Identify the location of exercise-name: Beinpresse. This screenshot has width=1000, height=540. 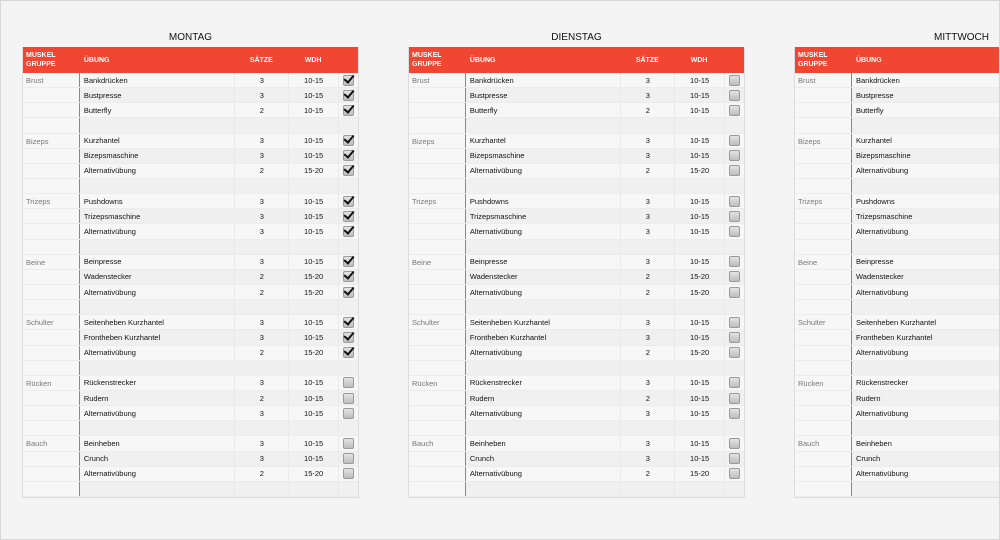
(102, 262).